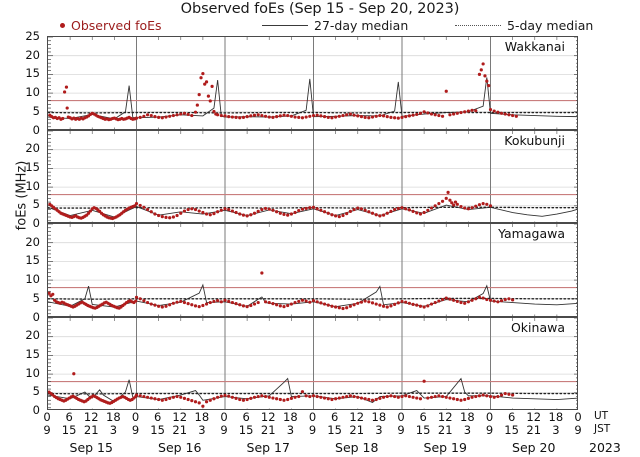  I want to click on legend-label-median27: 27-day median, so click(361, 25).